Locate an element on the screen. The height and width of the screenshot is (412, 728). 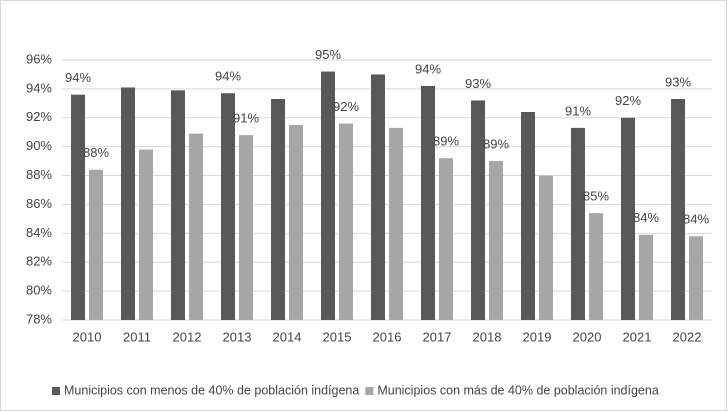
x-tick-label: 2015 is located at coordinates (337, 336).